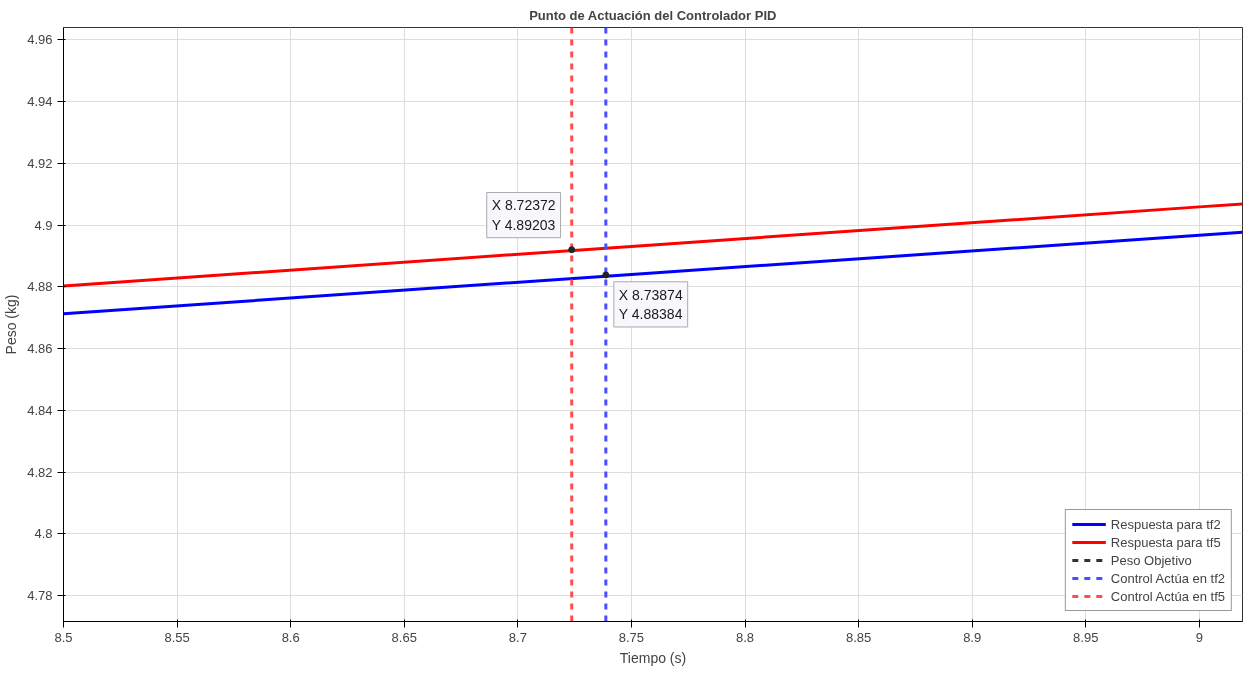 This screenshot has height=673, width=1255. I want to click on y-tick-label: 4.94, so click(40, 102).